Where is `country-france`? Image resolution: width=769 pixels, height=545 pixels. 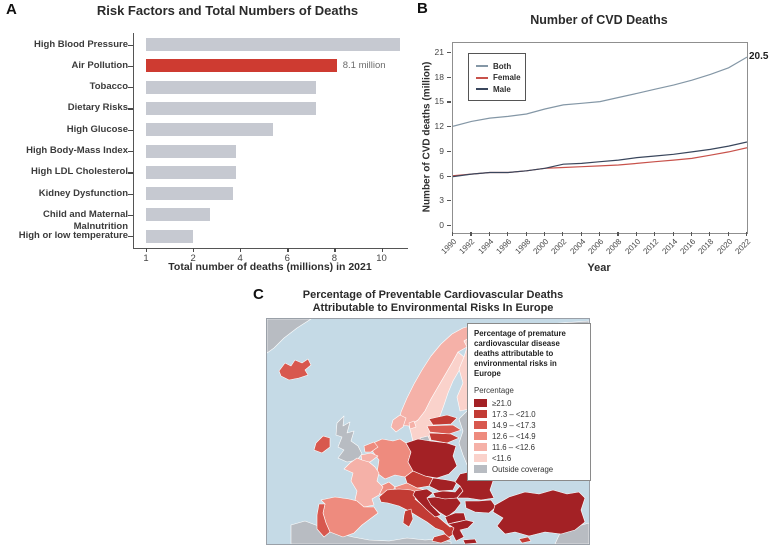 country-france is located at coordinates (363, 482).